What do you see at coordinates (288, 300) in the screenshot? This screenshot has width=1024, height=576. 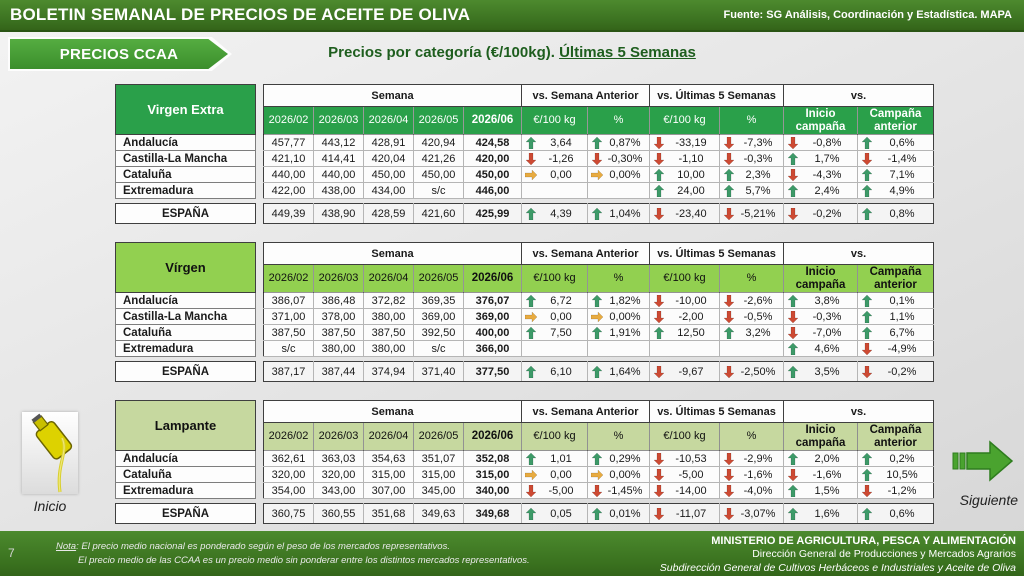 I see `week-value-cell: 386,07` at bounding box center [288, 300].